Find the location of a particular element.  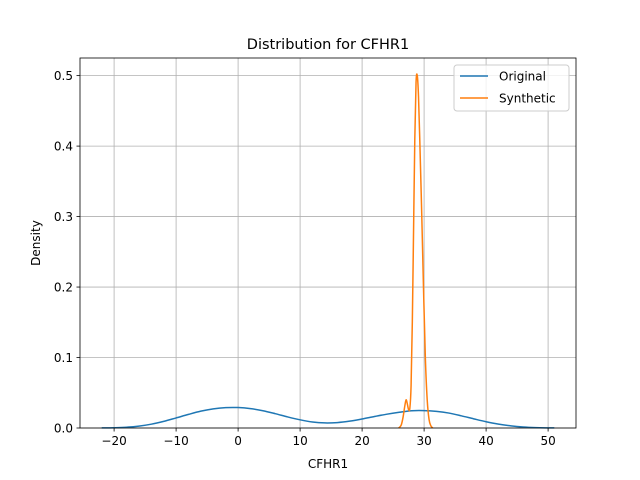

y-tick-label: 0.3 is located at coordinates (63, 217).